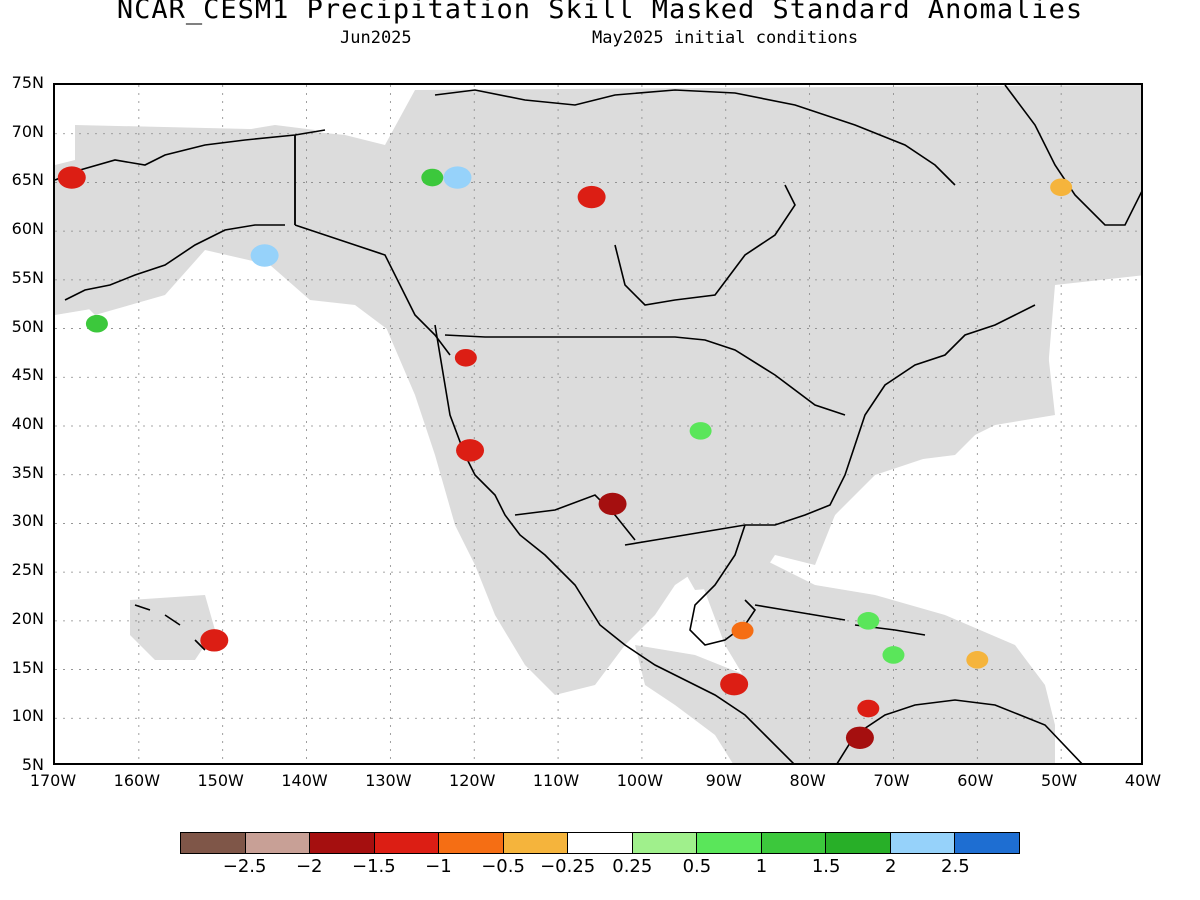 The height and width of the screenshot is (900, 1200). What do you see at coordinates (945, 375) in the screenshot?
I see `coastline-east` at bounding box center [945, 375].